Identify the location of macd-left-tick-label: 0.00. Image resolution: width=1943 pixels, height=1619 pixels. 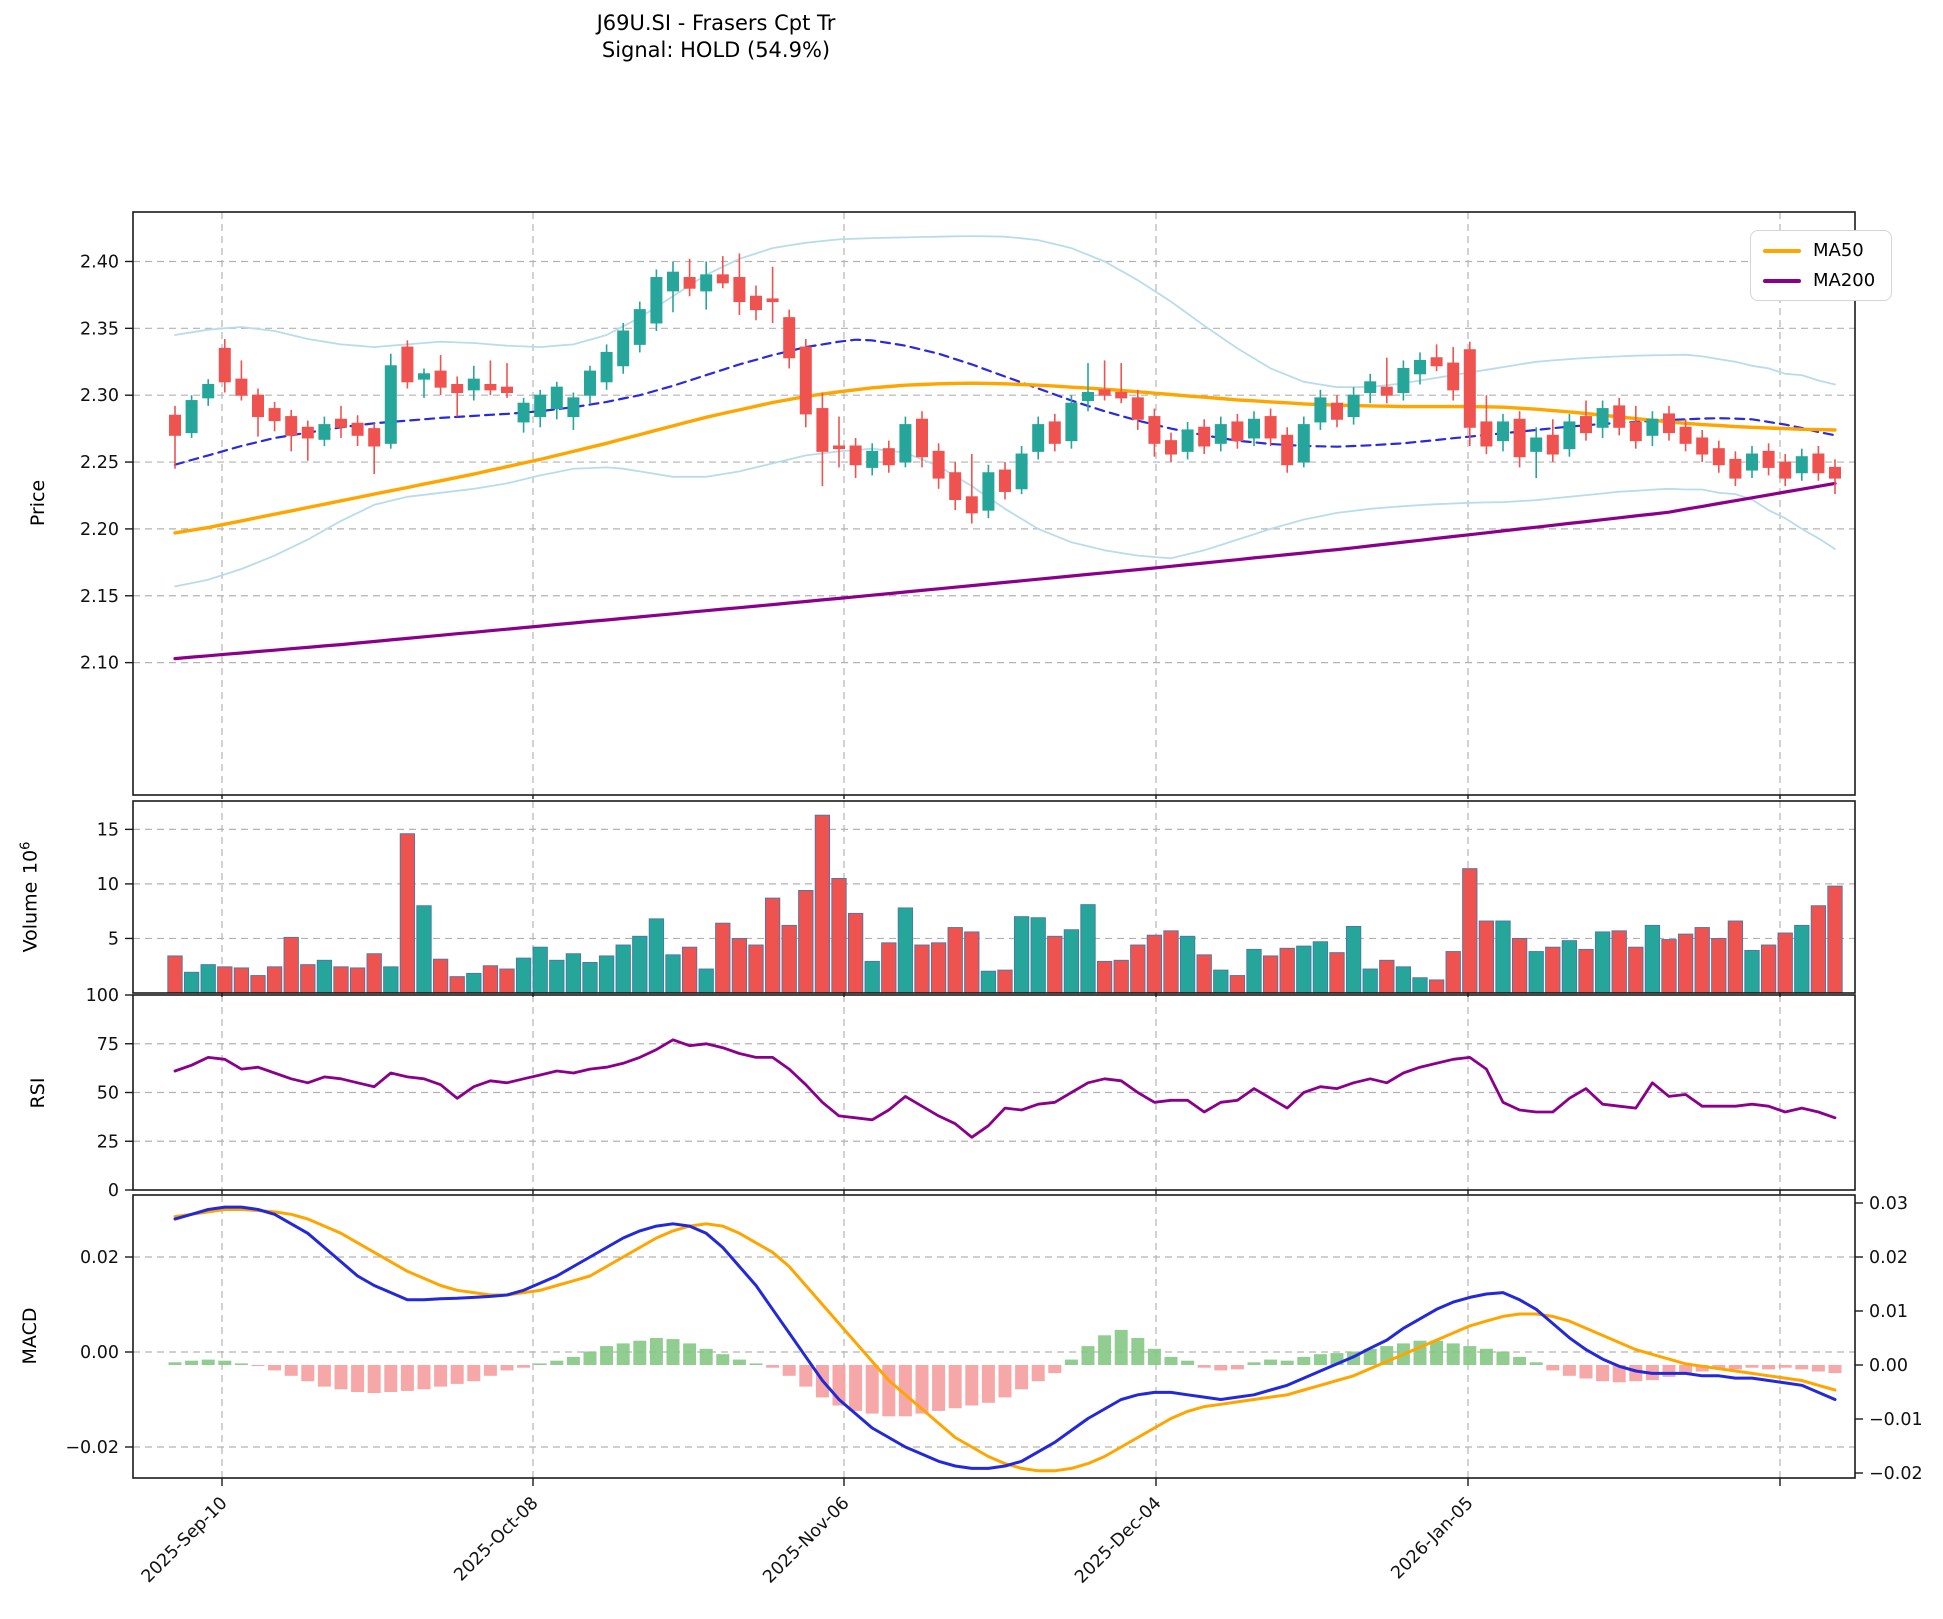
(99, 1353).